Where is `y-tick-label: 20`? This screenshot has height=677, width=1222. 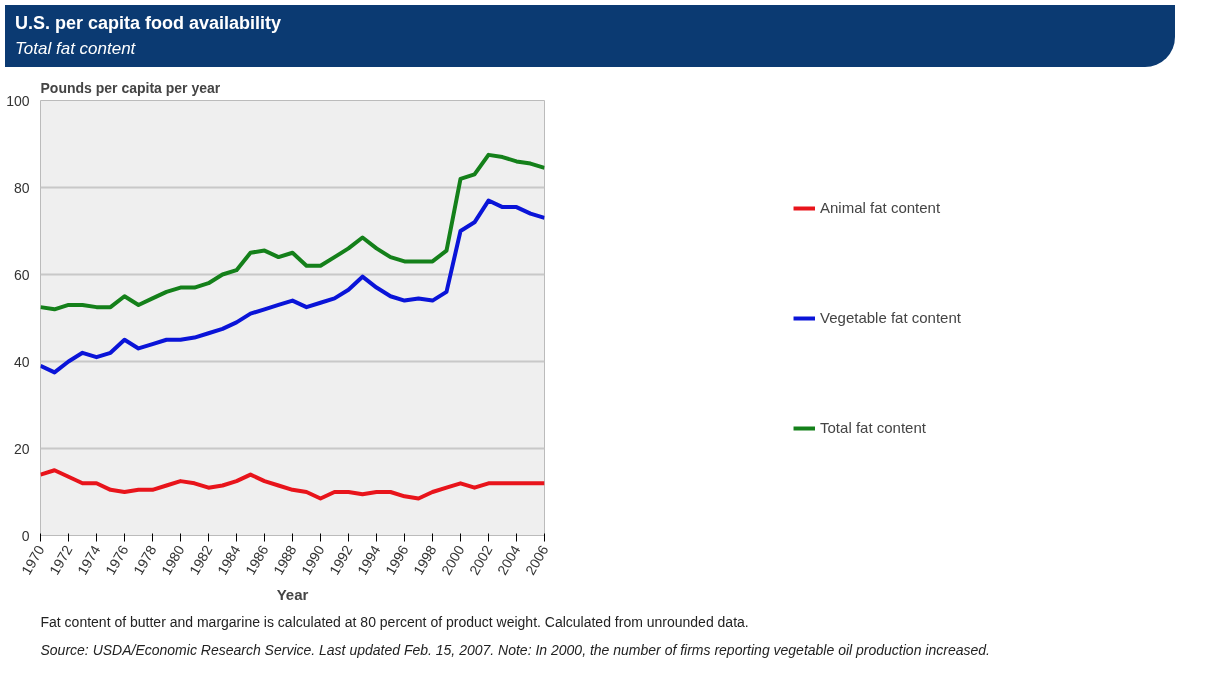 y-tick-label: 20 is located at coordinates (21, 448).